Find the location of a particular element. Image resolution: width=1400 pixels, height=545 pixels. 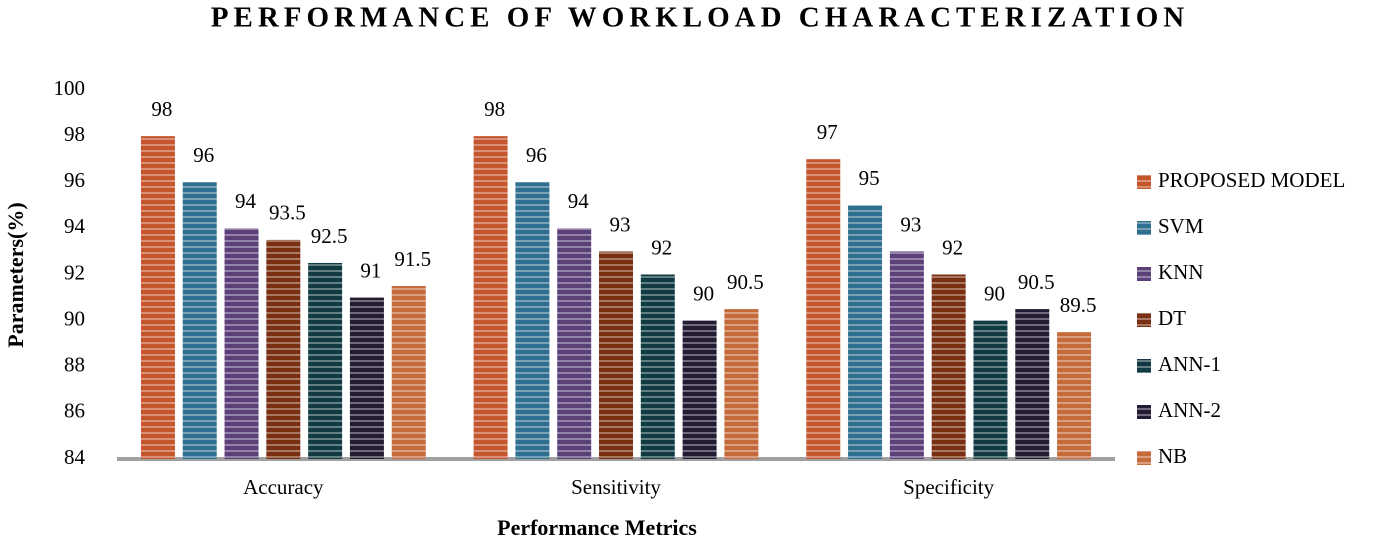

y-tick-label: 92 is located at coordinates (74, 272).